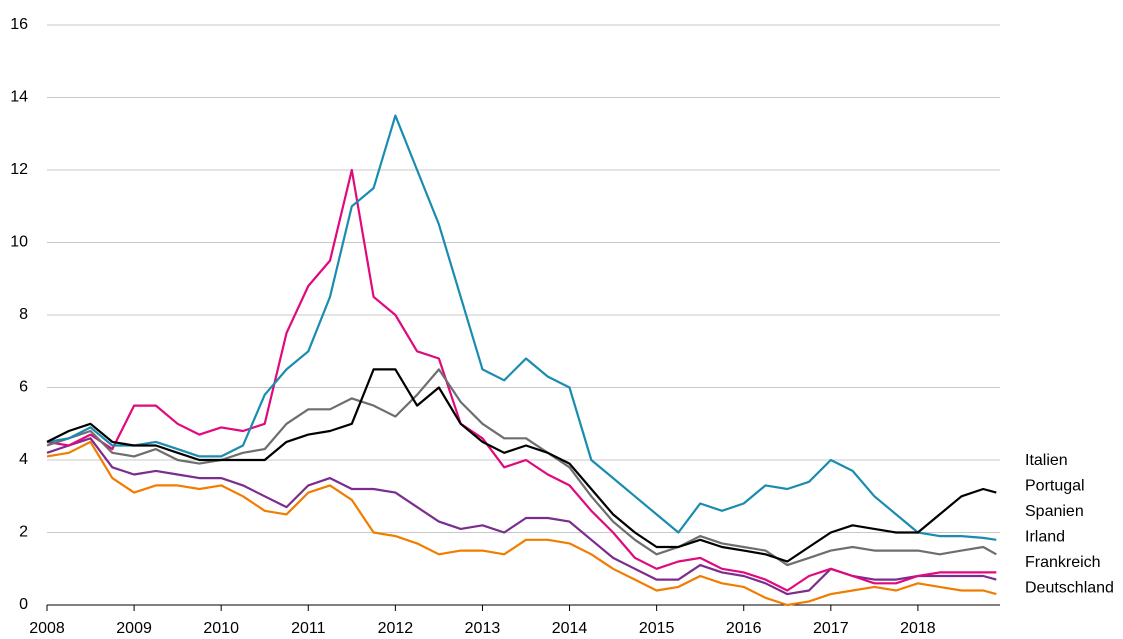 The image size is (1123, 639). I want to click on x-tick-label: 2009, so click(134, 628).